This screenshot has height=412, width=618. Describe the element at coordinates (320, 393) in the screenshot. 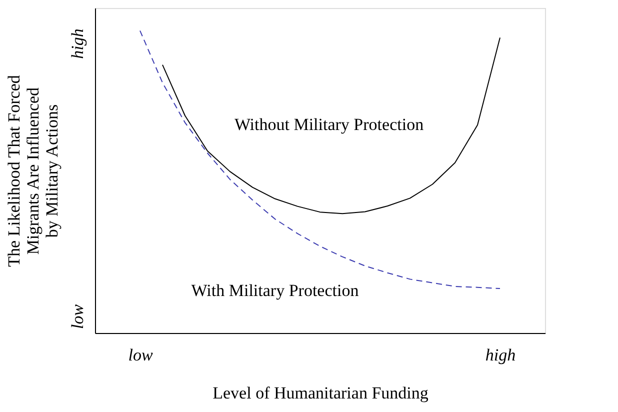

I see `x-axis-title: Level of Humanitarian Funding` at that location.